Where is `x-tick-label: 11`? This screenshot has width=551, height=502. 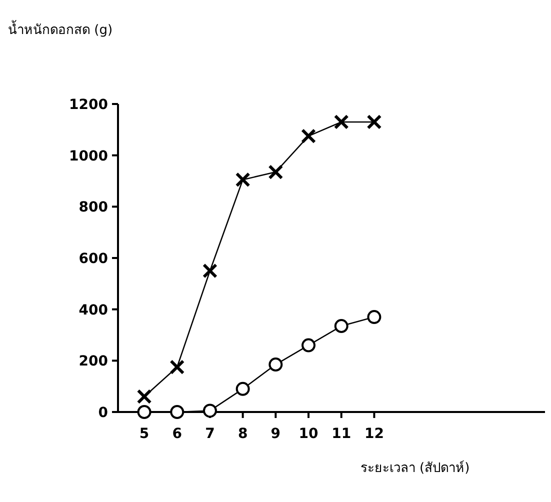
x-tick-label: 11 is located at coordinates (342, 434).